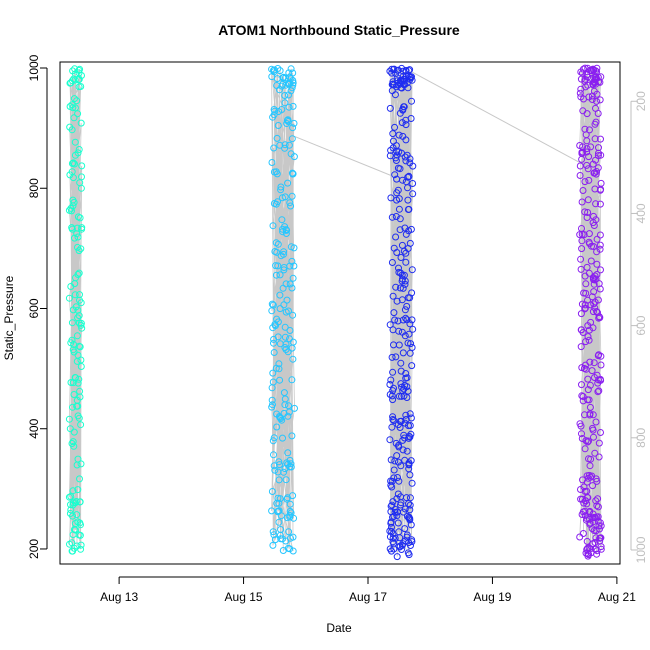 Image resolution: width=650 pixels, height=650 pixels. I want to click on x-tick-label: Aug 19, so click(492, 597).